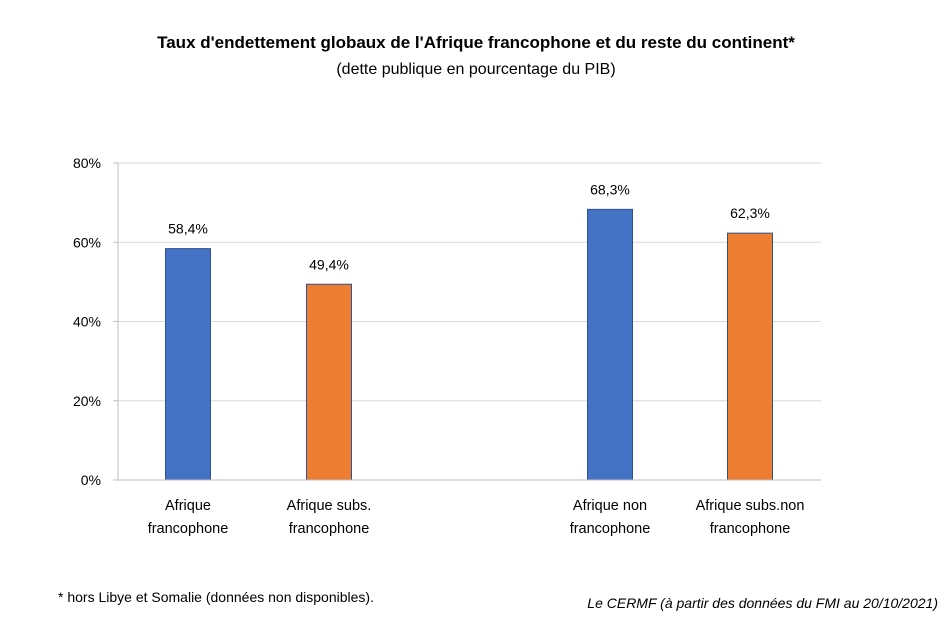 The width and height of the screenshot is (952, 617). What do you see at coordinates (610, 189) in the screenshot?
I see `data-label: 68,3%` at bounding box center [610, 189].